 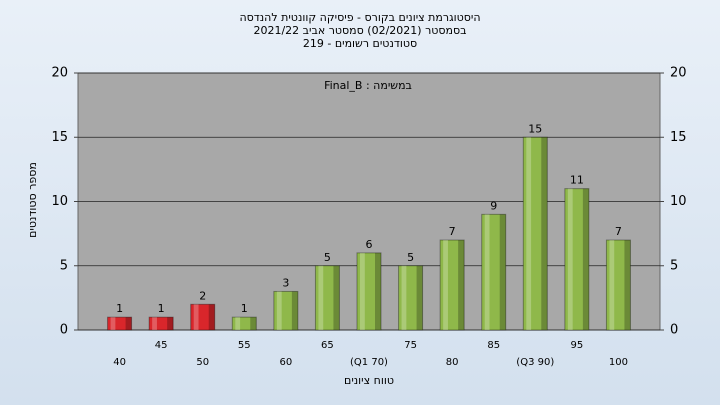 What do you see at coordinates (535, 362) in the screenshot?
I see `x-tick-label: (Q3 90)` at bounding box center [535, 362].